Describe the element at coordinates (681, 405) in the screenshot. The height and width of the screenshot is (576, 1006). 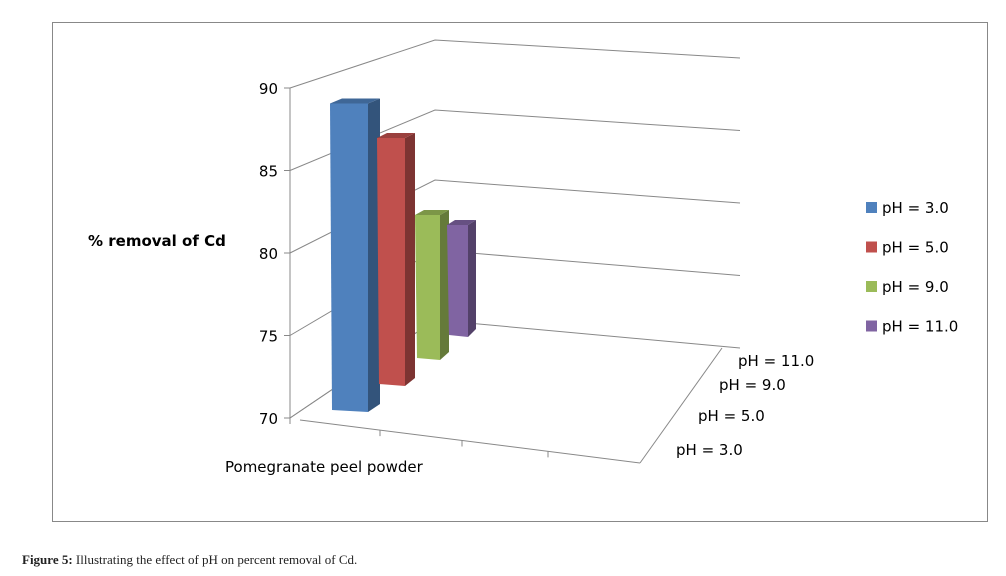
I see `floor-right-edge` at that location.